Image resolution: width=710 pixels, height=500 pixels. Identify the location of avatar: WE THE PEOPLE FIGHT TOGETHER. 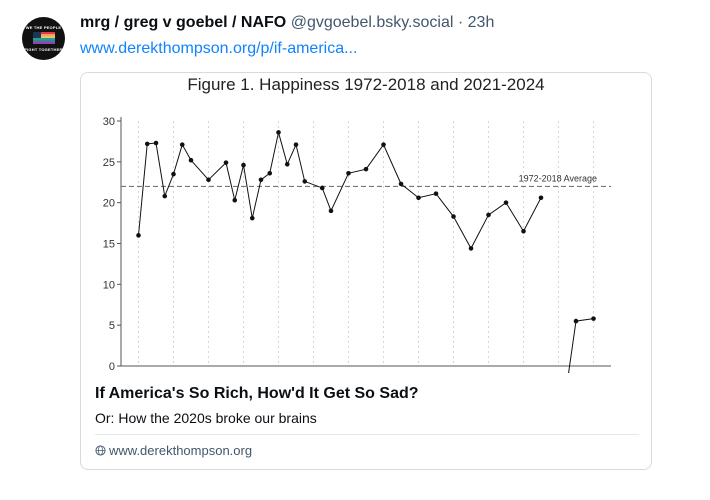
(43, 38).